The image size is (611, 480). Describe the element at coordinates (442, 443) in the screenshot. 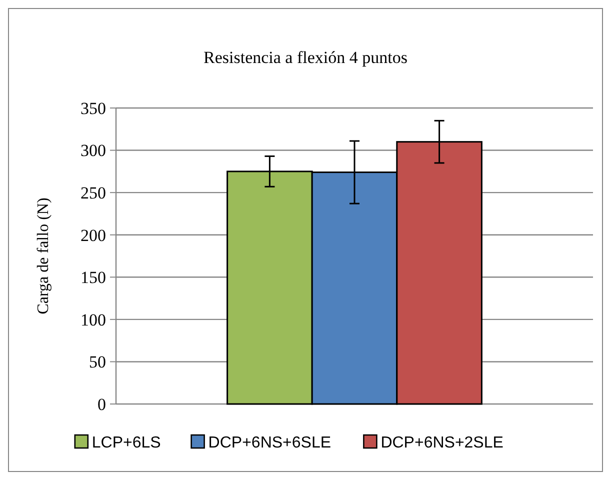

I see `legend-label: DCP+6NS+2SLE` at that location.